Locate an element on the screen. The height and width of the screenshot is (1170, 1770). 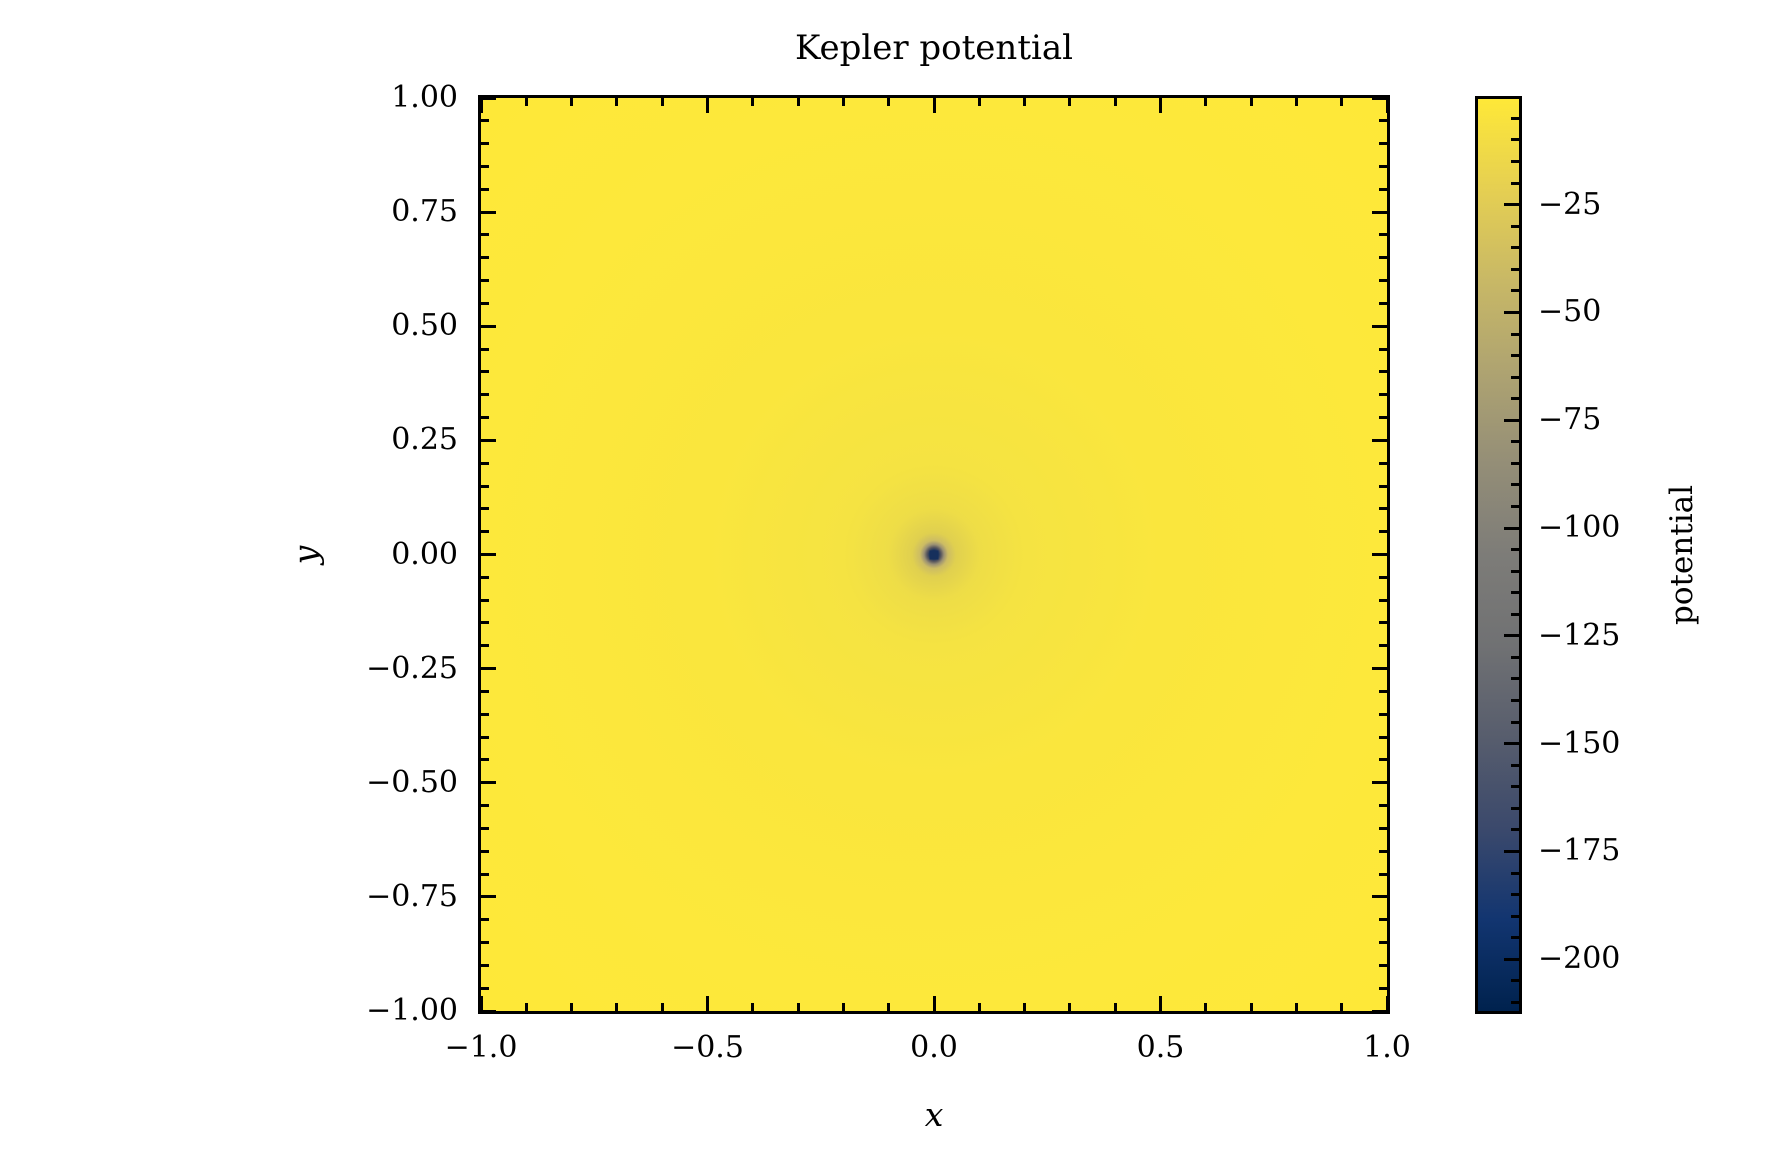
colorbar-tick-label: −175 is located at coordinates (1579, 851).